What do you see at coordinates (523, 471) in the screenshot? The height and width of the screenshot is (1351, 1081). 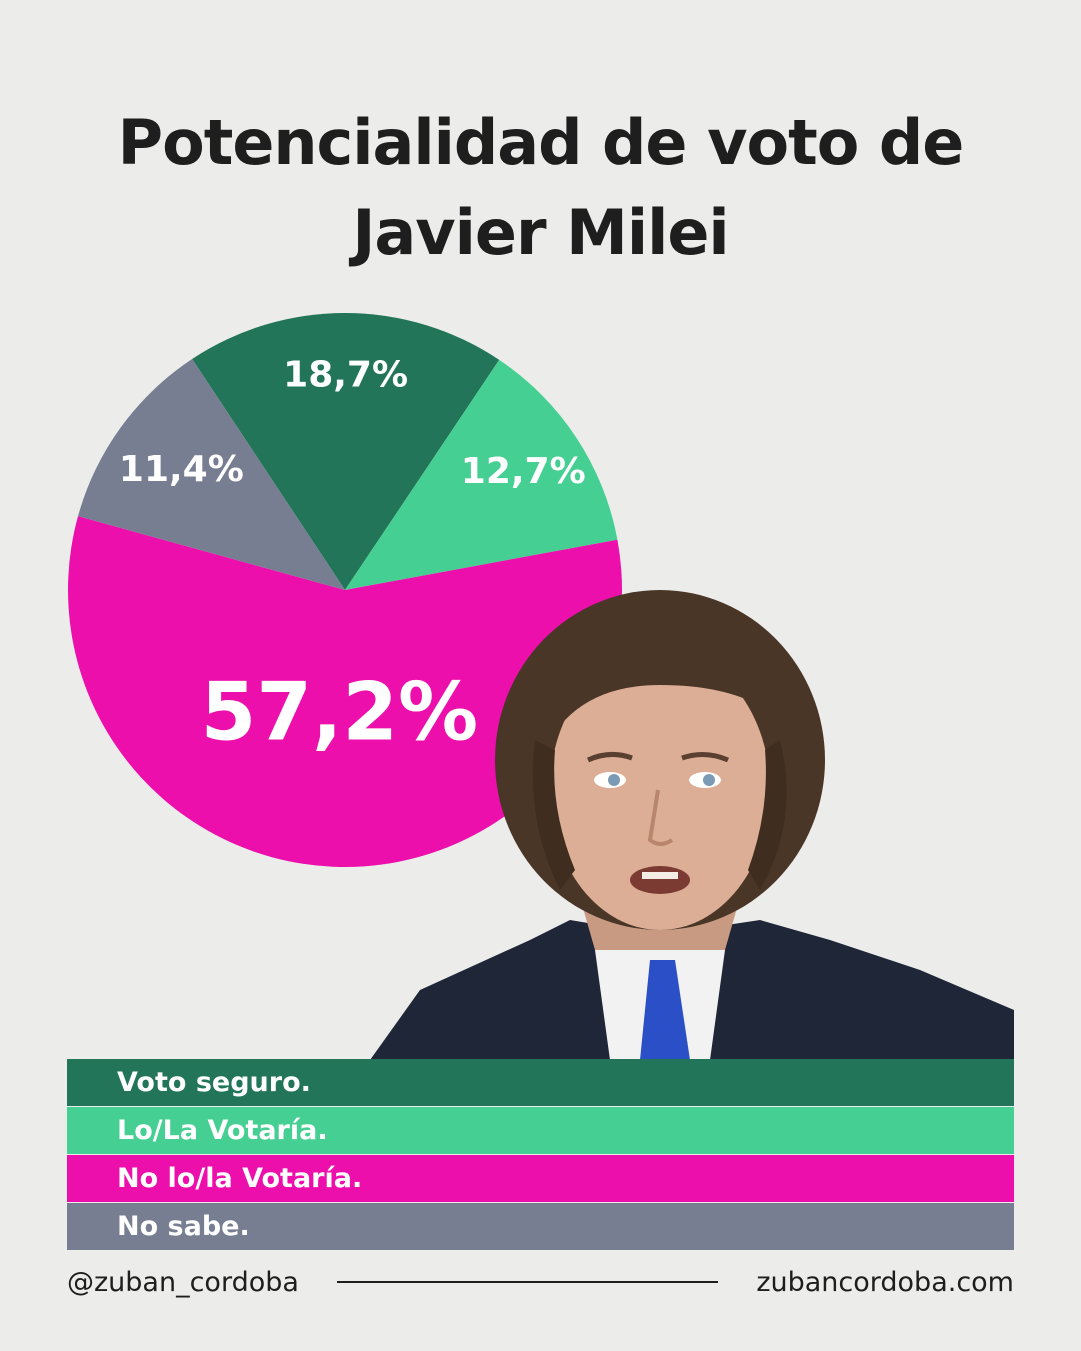 I see `slice-label-lo-la-votaria: 12,7%` at bounding box center [523, 471].